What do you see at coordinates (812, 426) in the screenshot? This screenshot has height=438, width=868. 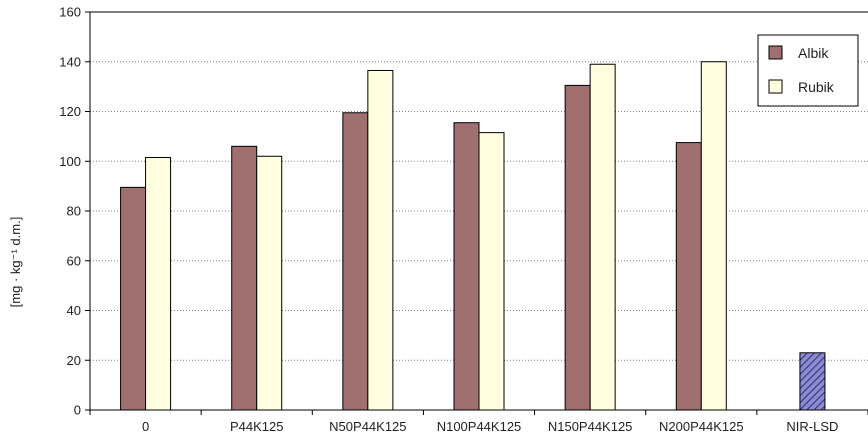 I see `x-tick-label-nir-lsd: NIR-LSD` at bounding box center [812, 426].